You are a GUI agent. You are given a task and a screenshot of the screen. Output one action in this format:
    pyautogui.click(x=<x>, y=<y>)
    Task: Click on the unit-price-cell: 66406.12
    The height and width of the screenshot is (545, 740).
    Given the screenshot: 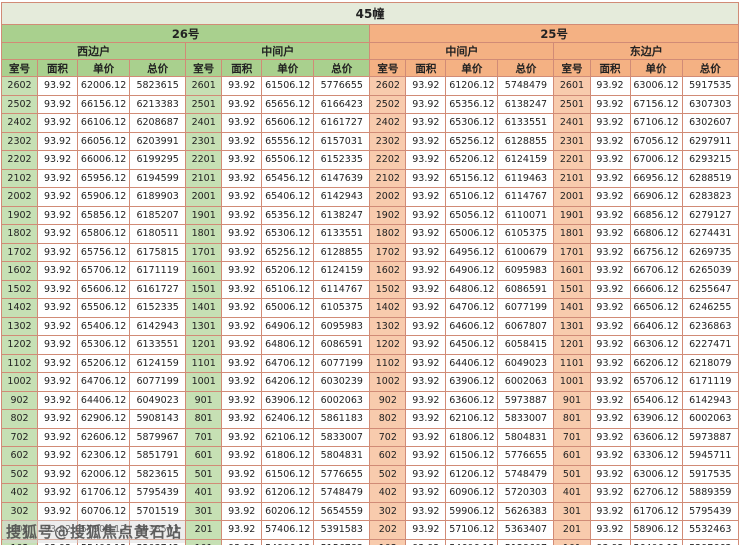 What is the action you would take?
    pyautogui.click(x=656, y=326)
    